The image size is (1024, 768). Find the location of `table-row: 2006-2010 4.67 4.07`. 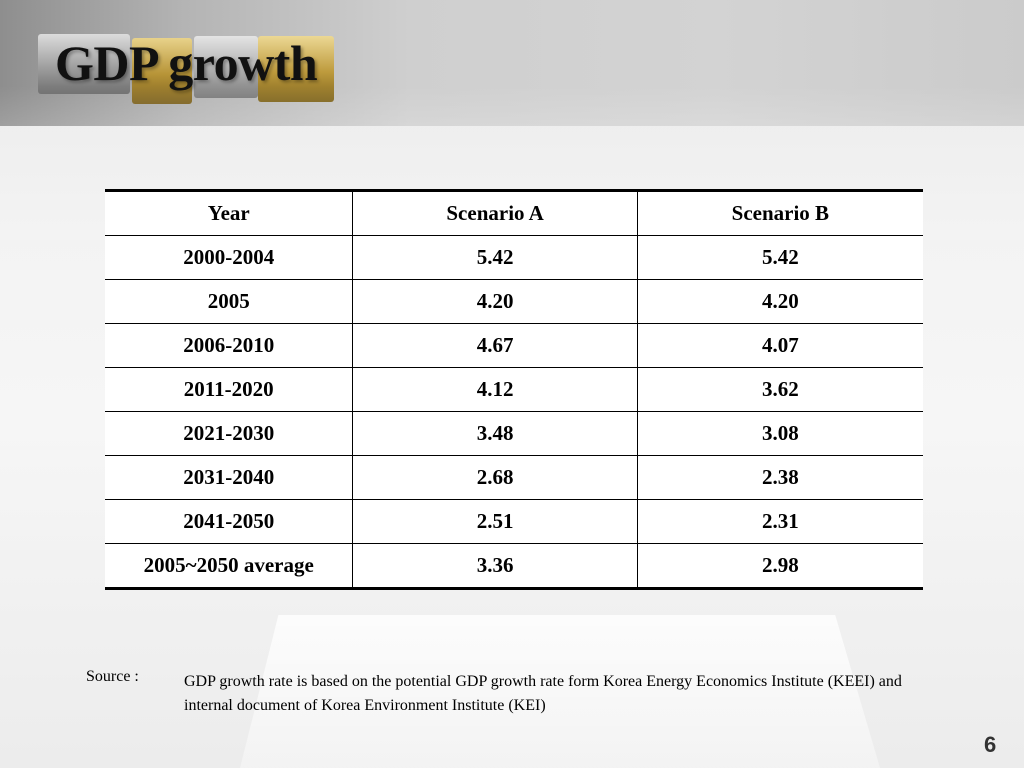

table-row: 2006-2010 4.67 4.07 is located at coordinates (514, 345).